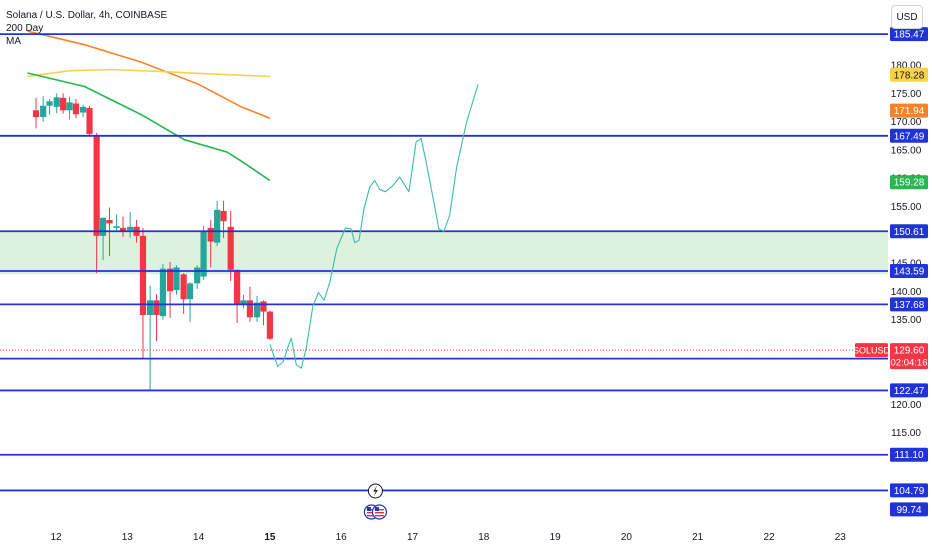 The width and height of the screenshot is (932, 550). What do you see at coordinates (25, 28) in the screenshot?
I see `indicator-name-line: 200 Day` at bounding box center [25, 28].